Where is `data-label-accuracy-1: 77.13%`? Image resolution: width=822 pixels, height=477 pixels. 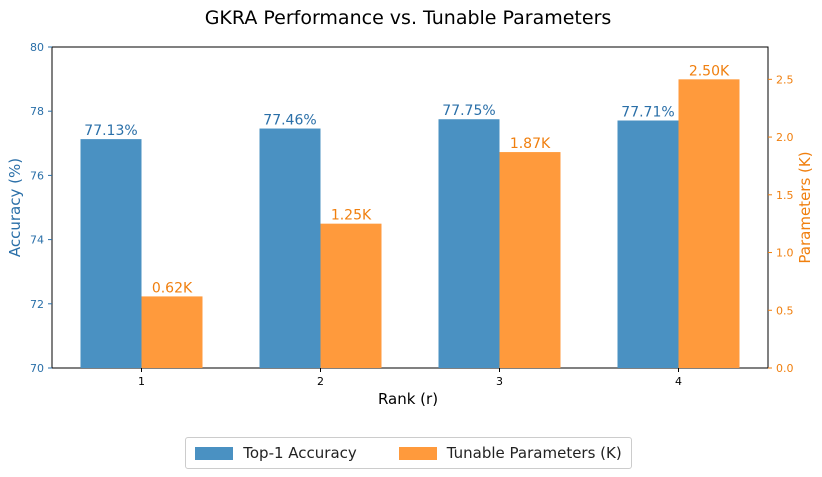
data-label-accuracy-1: 77.13% is located at coordinates (110, 131).